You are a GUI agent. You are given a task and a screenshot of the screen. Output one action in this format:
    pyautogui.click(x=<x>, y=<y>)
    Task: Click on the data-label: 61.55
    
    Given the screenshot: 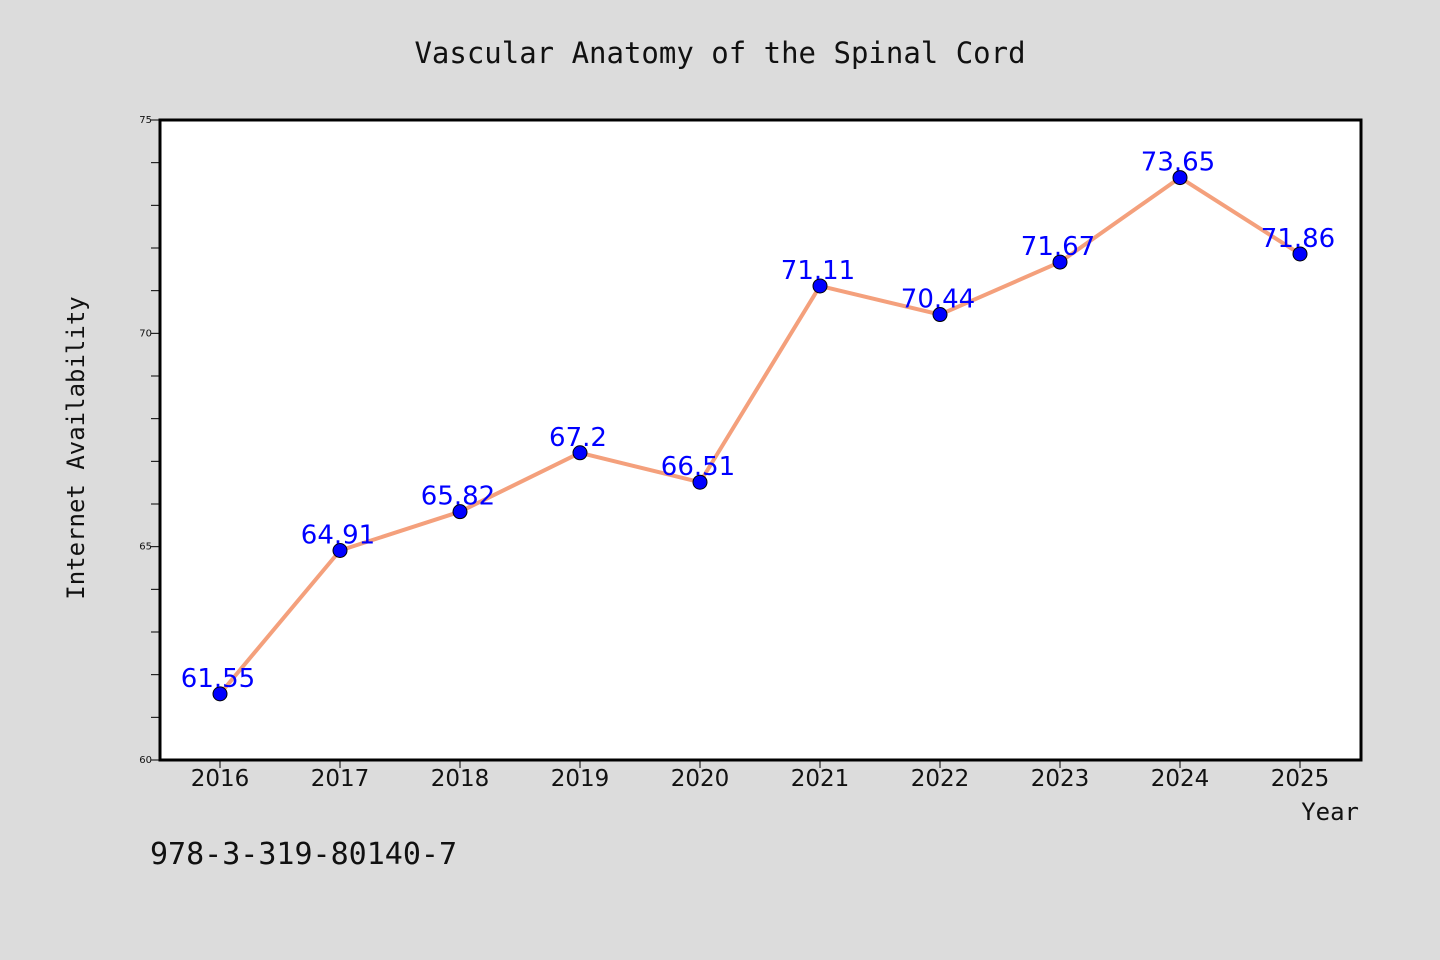 What is the action you would take?
    pyautogui.click(x=218, y=679)
    